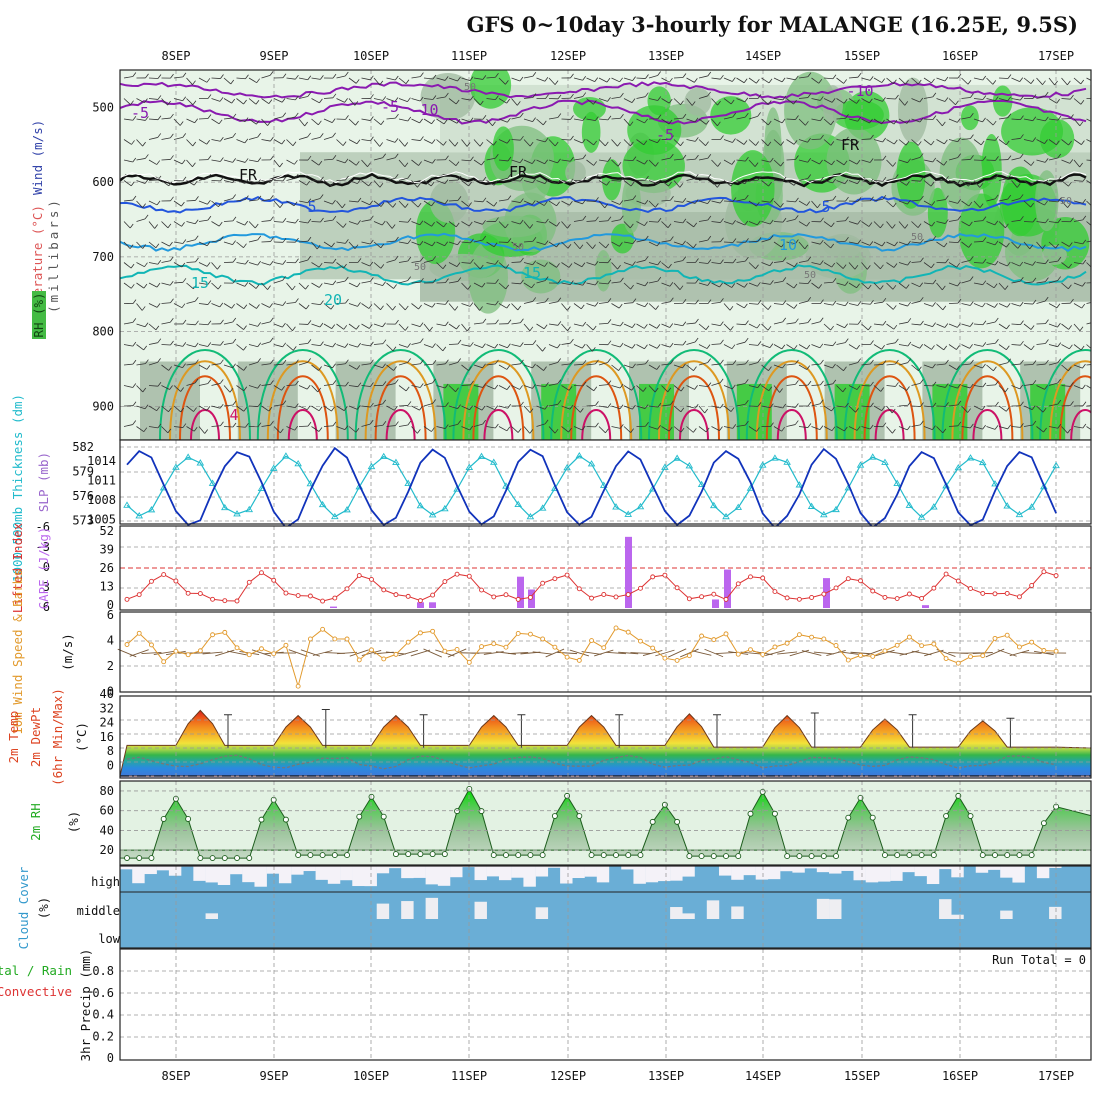 This screenshot has height=1100, width=1100. What do you see at coordinates (225, 507) in the screenshot?
I see `thickness-marker` at bounding box center [225, 507].